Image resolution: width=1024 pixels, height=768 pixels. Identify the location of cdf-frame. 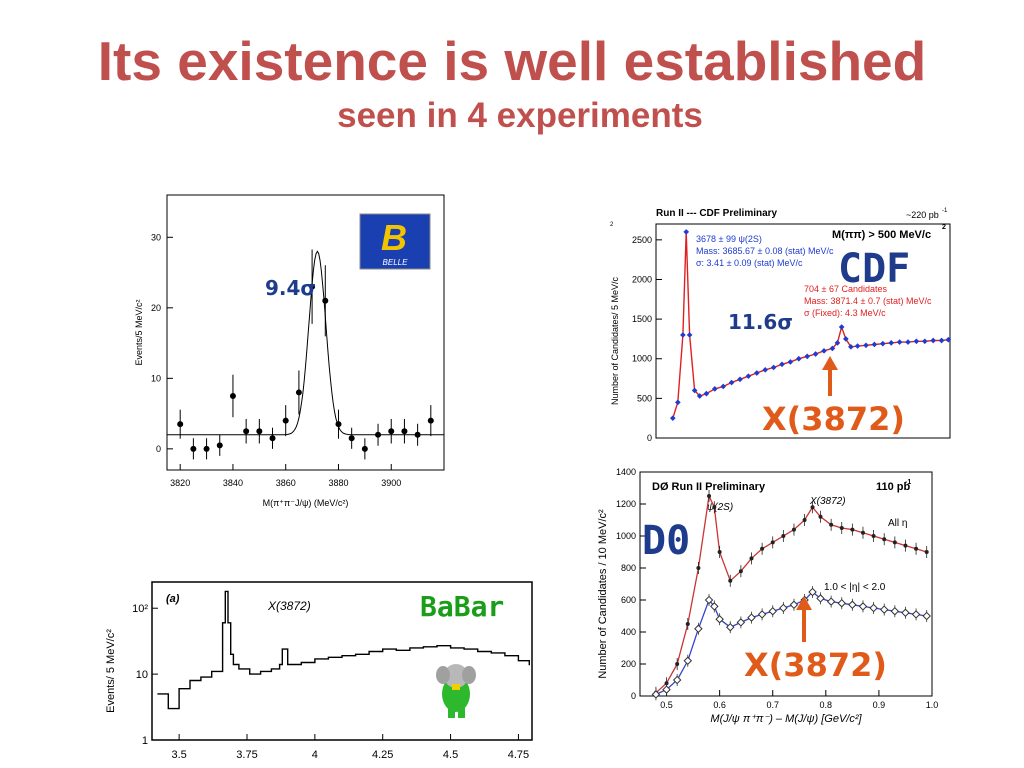
(803, 331).